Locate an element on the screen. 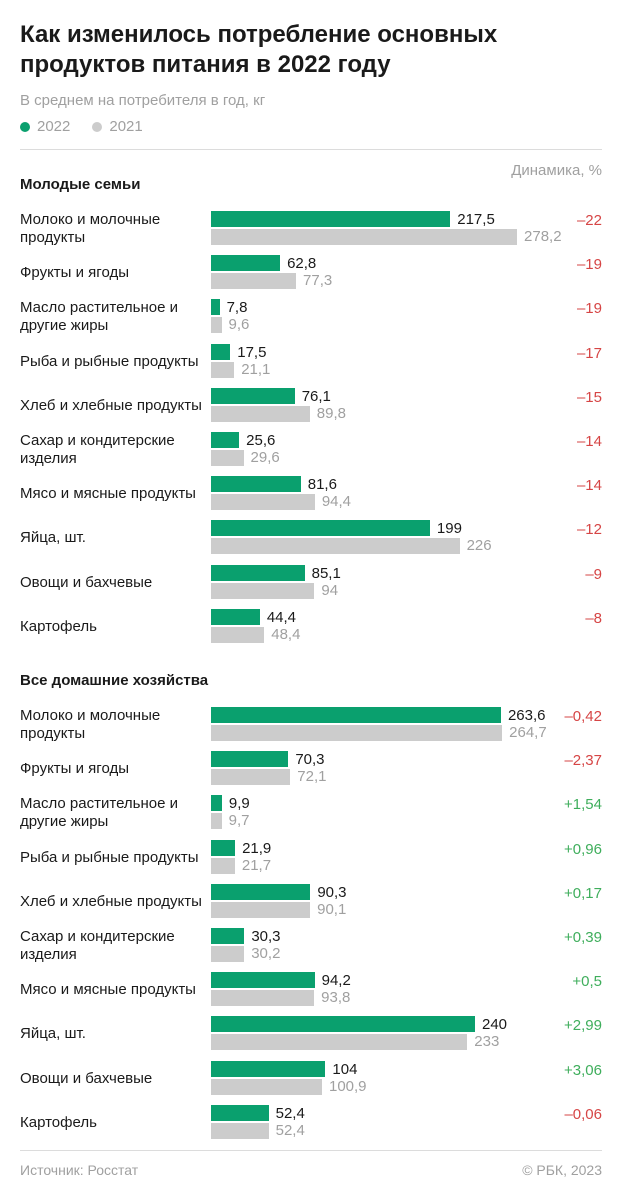 This screenshot has height=1200, width=622. dynamics-value: –15 is located at coordinates (589, 397).